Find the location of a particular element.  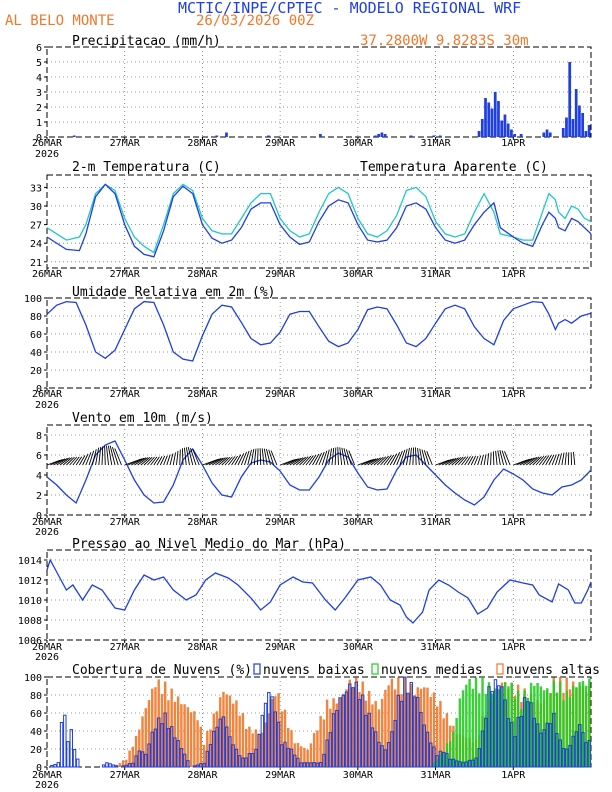

precip-ytick-label: 4 is located at coordinates (39, 78).